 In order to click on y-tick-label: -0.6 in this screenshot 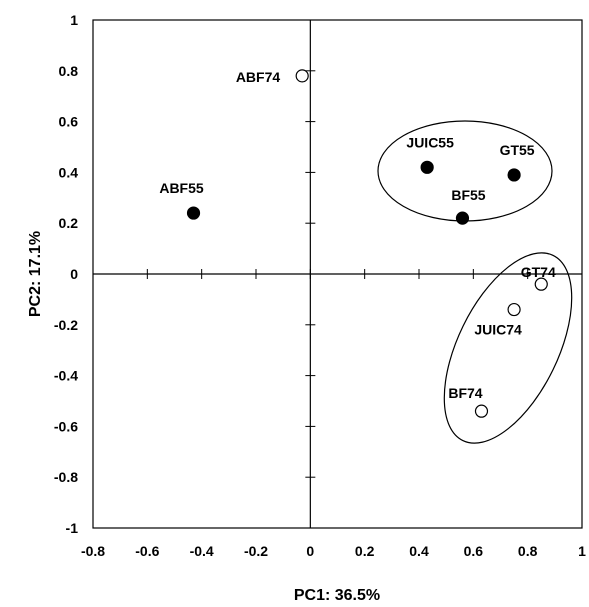, I will do `click(66, 426)`.